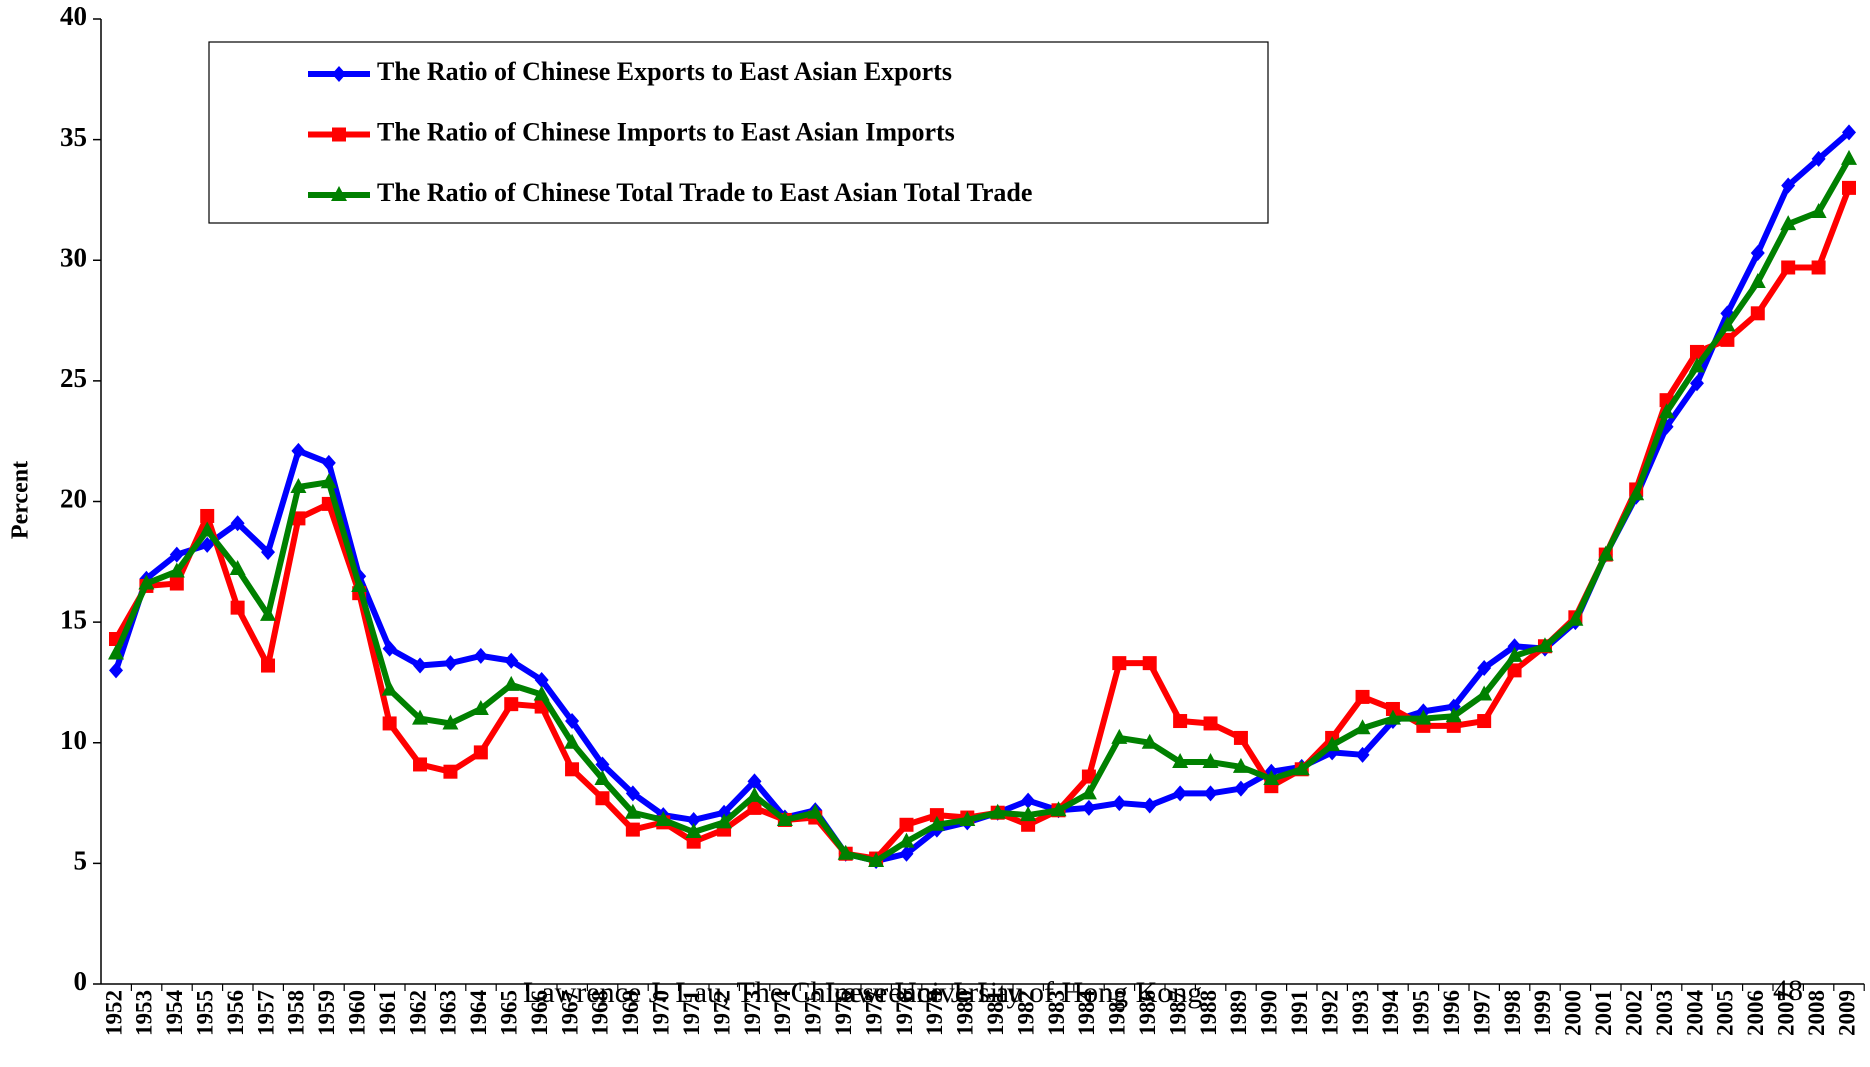 The image size is (1870, 1067). What do you see at coordinates (1603, 1013) in the screenshot?
I see `x-tick-label: 2001` at bounding box center [1603, 1013].